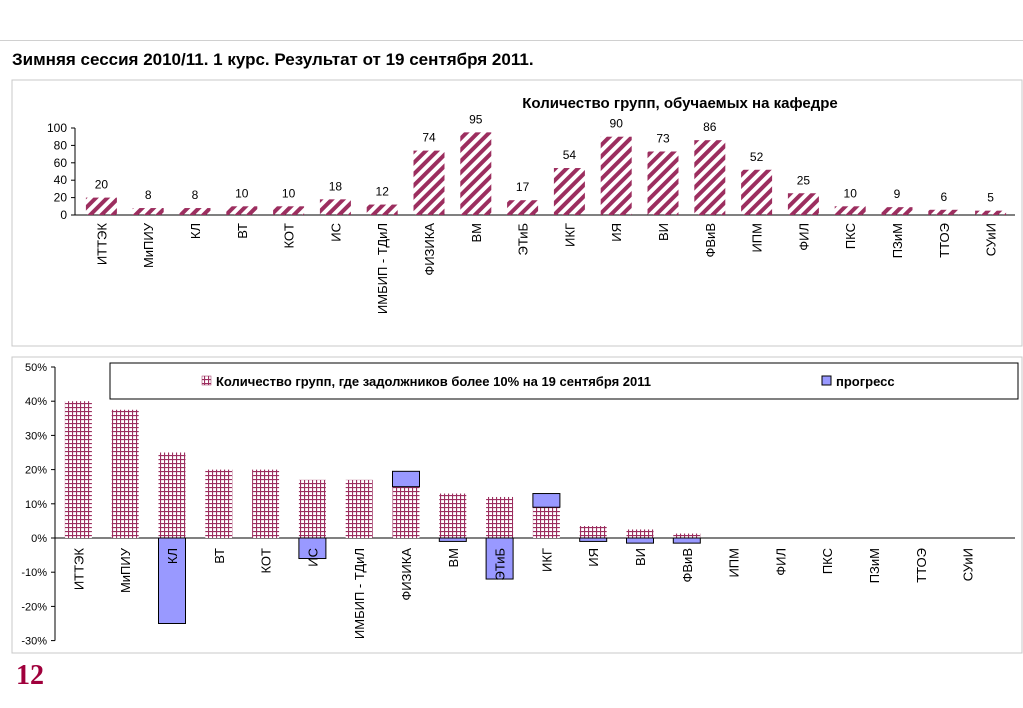 The image size is (1023, 708). Describe the element at coordinates (34, 607) in the screenshot. I see `chart2-ytick-label: -20%` at that location.